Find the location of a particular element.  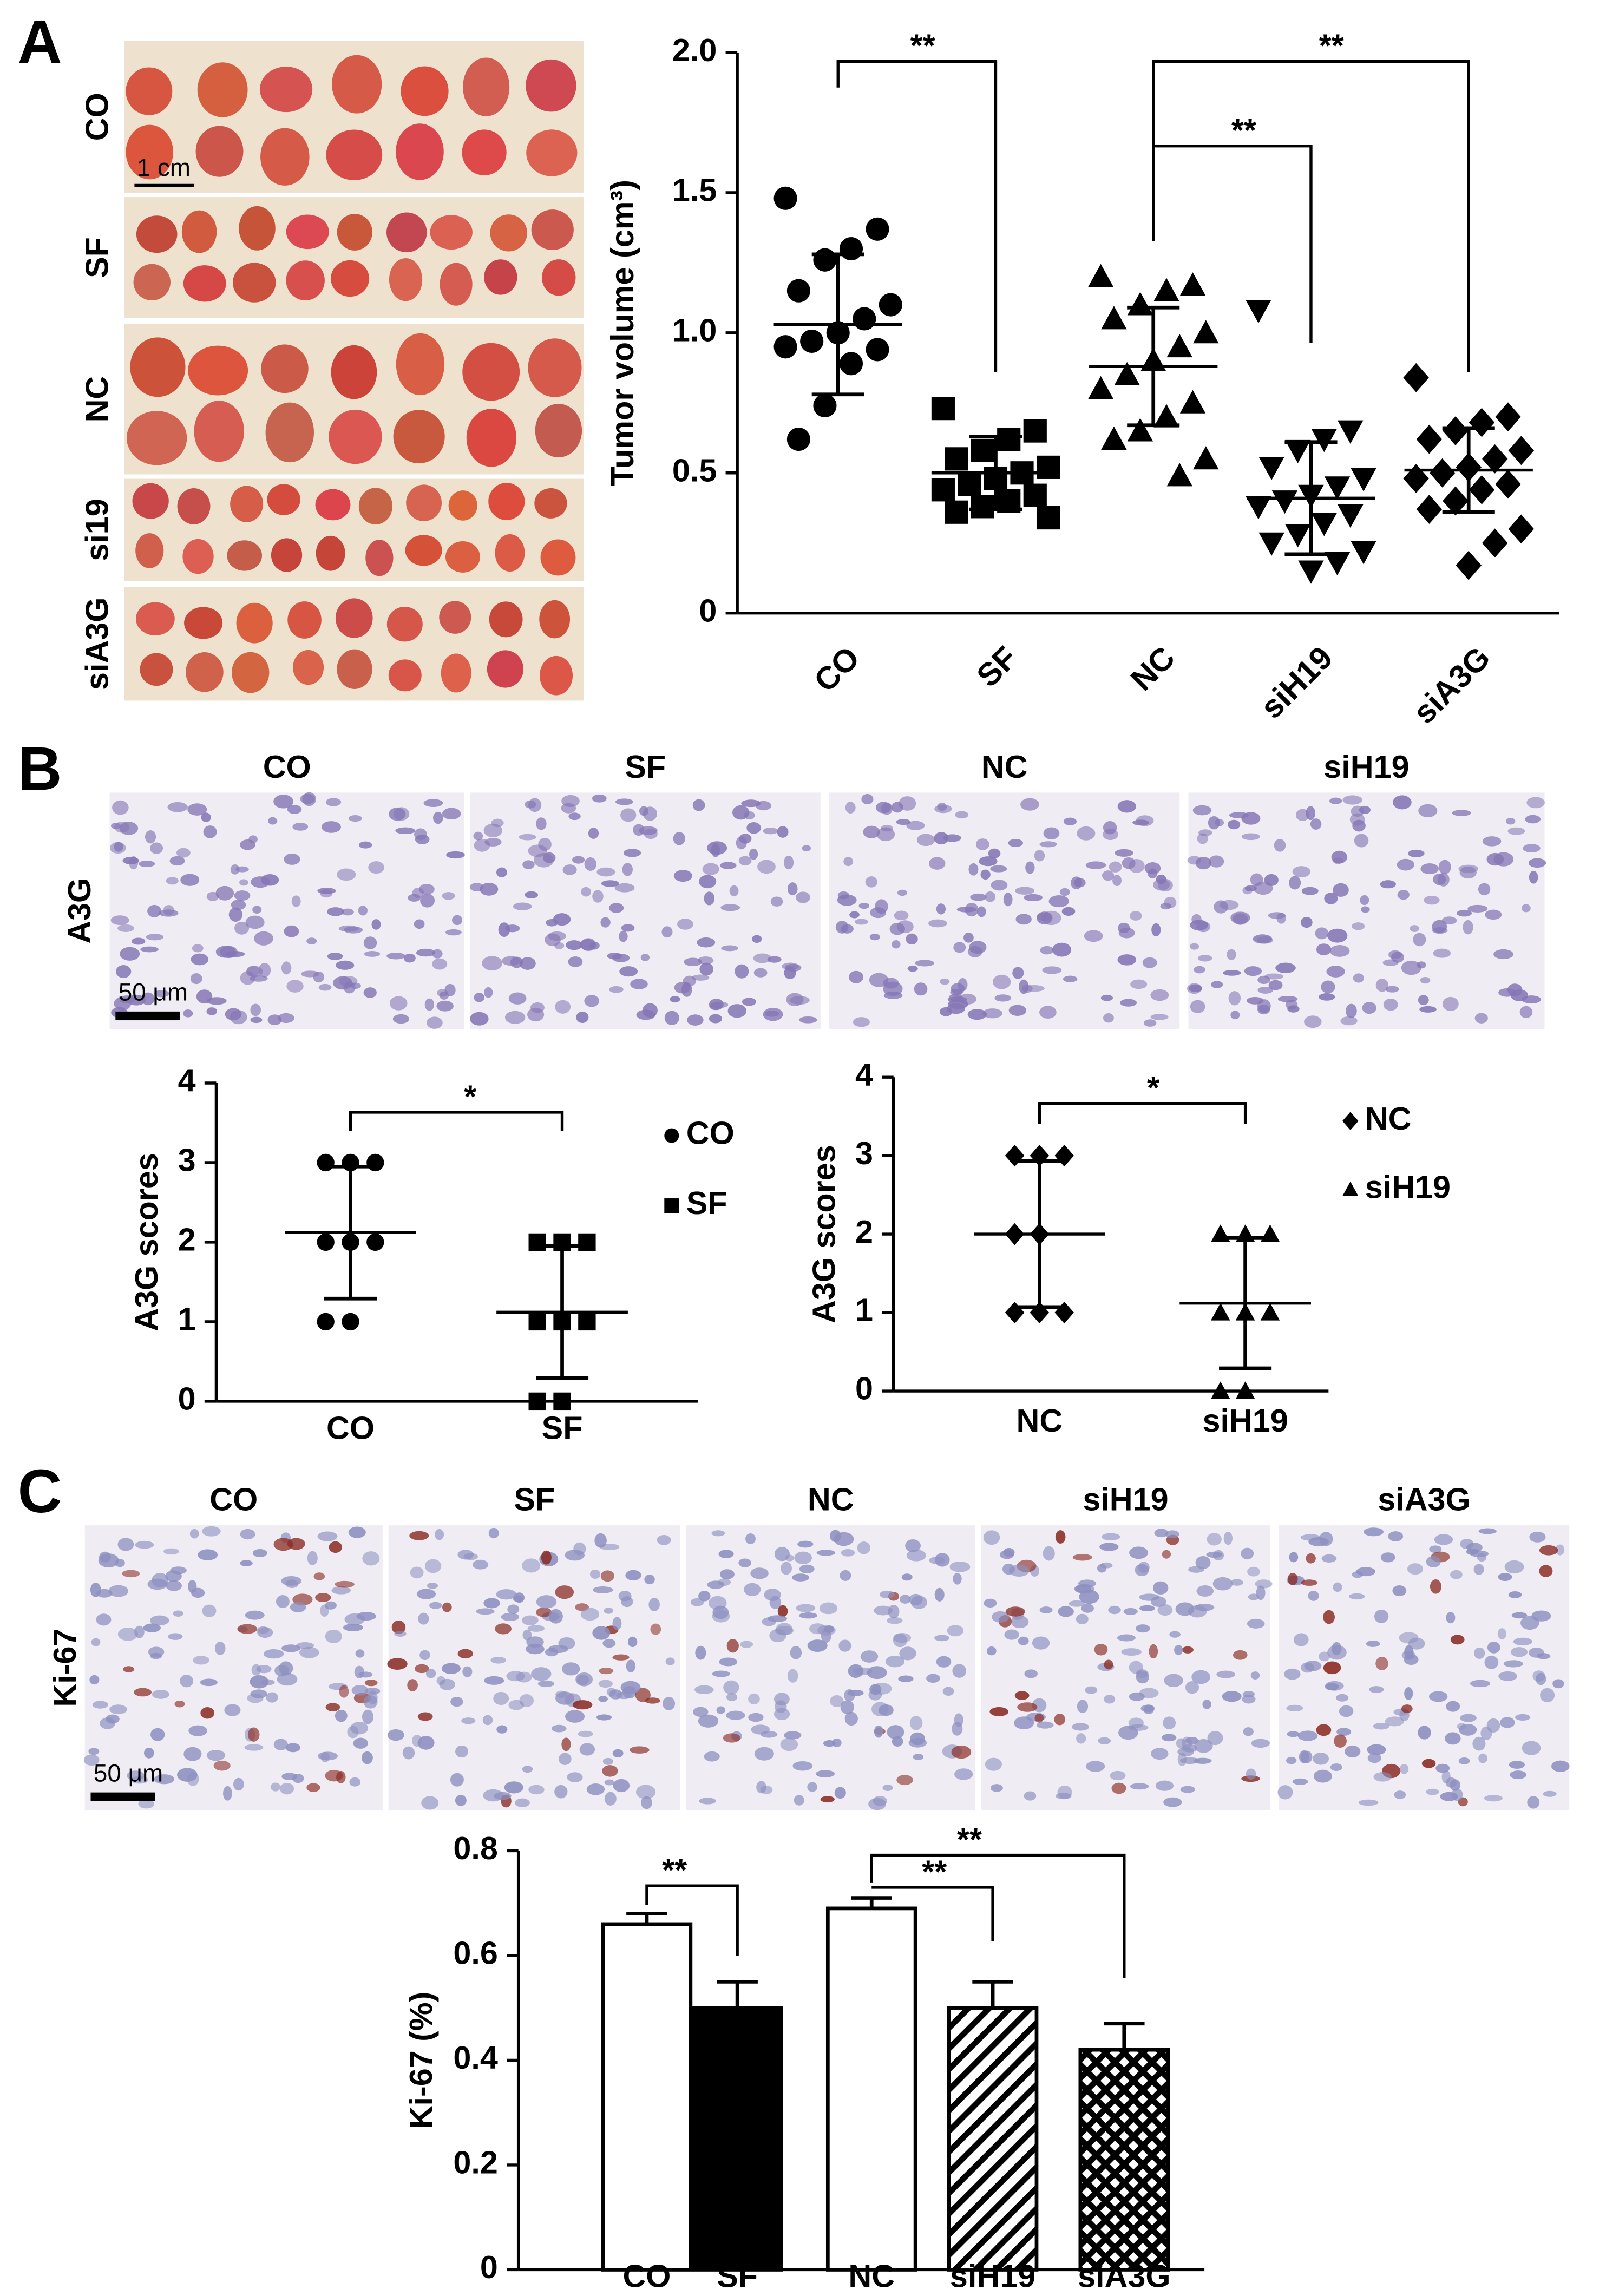

ihc-image is located at coordinates (830, 1668).